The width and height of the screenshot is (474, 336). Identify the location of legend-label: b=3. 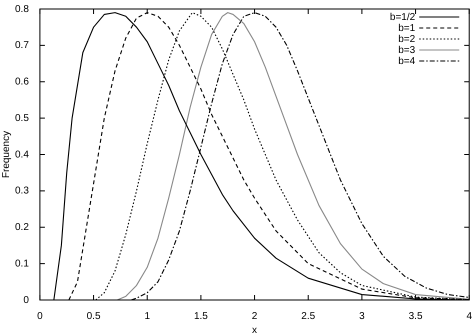
(407, 50).